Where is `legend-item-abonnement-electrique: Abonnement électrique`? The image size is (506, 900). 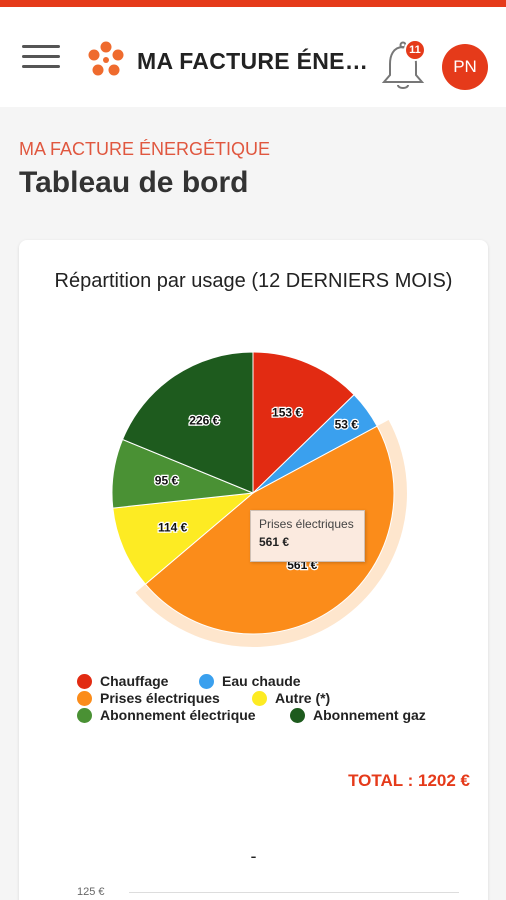
legend-item-abonnement-electrique: Abonnement électrique is located at coordinates (166, 715).